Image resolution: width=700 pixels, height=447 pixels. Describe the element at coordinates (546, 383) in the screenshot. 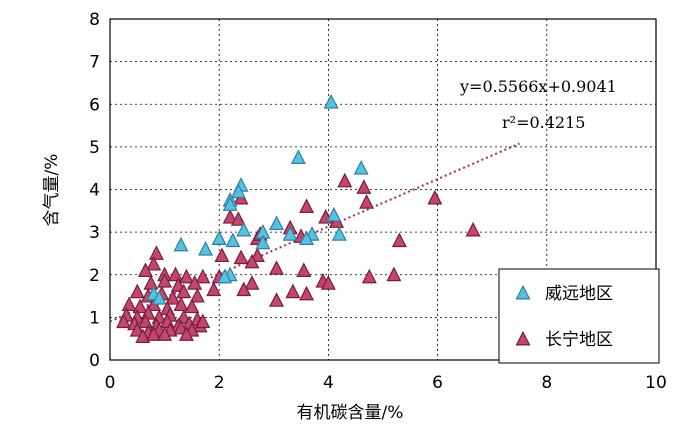

I see `x-tick-label: 8` at that location.